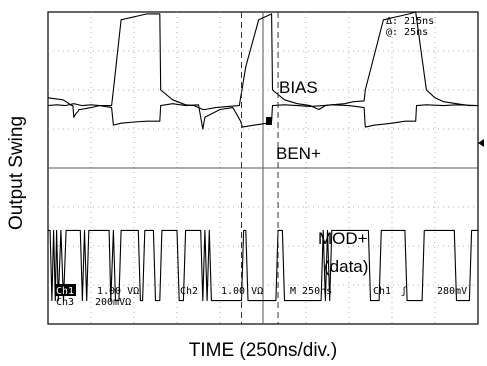 The image size is (487, 366). What do you see at coordinates (404, 291) in the screenshot?
I see `trigger-slope-icon: ʃ` at bounding box center [404, 291].